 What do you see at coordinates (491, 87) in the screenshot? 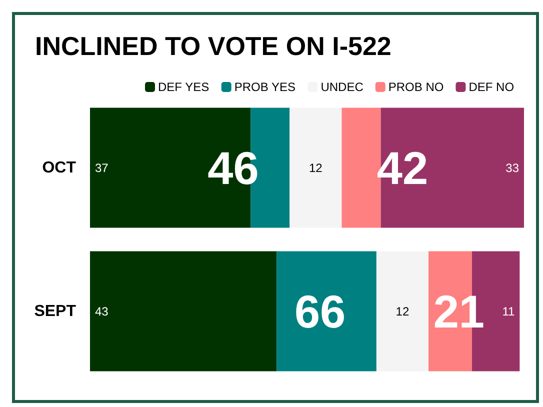
I see `legend-label: DEF NO` at bounding box center [491, 87].